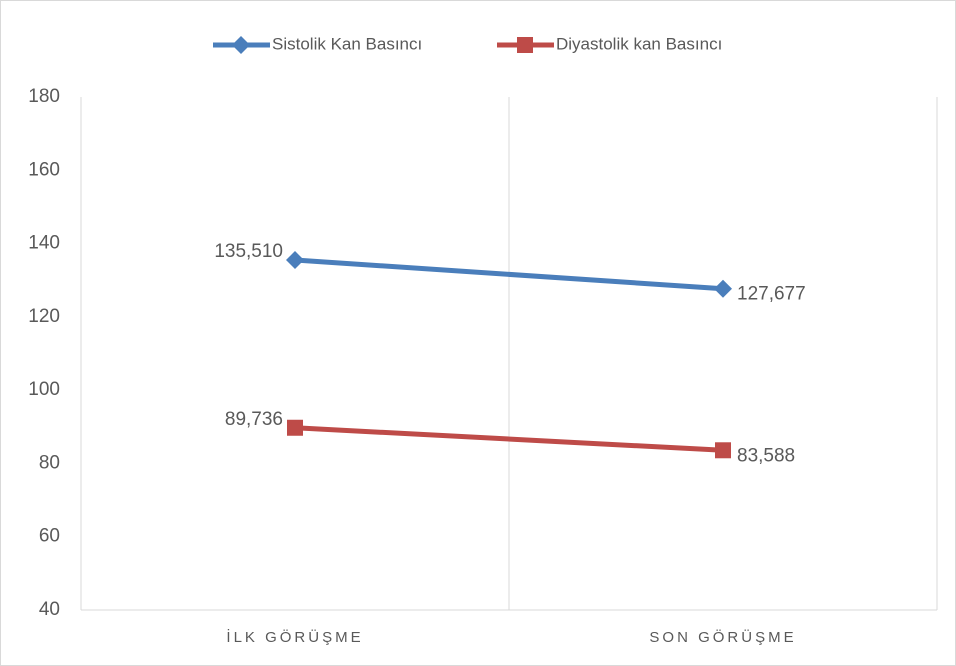 This screenshot has width=956, height=666. What do you see at coordinates (49, 536) in the screenshot?
I see `y-tick-label: 60` at bounding box center [49, 536].